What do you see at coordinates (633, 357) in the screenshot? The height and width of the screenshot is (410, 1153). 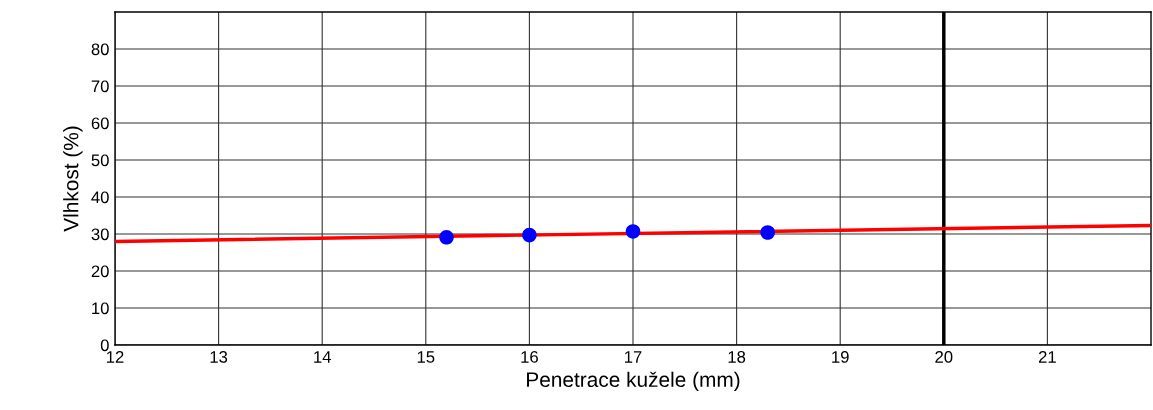 I see `x-tick-label: 17` at bounding box center [633, 357].